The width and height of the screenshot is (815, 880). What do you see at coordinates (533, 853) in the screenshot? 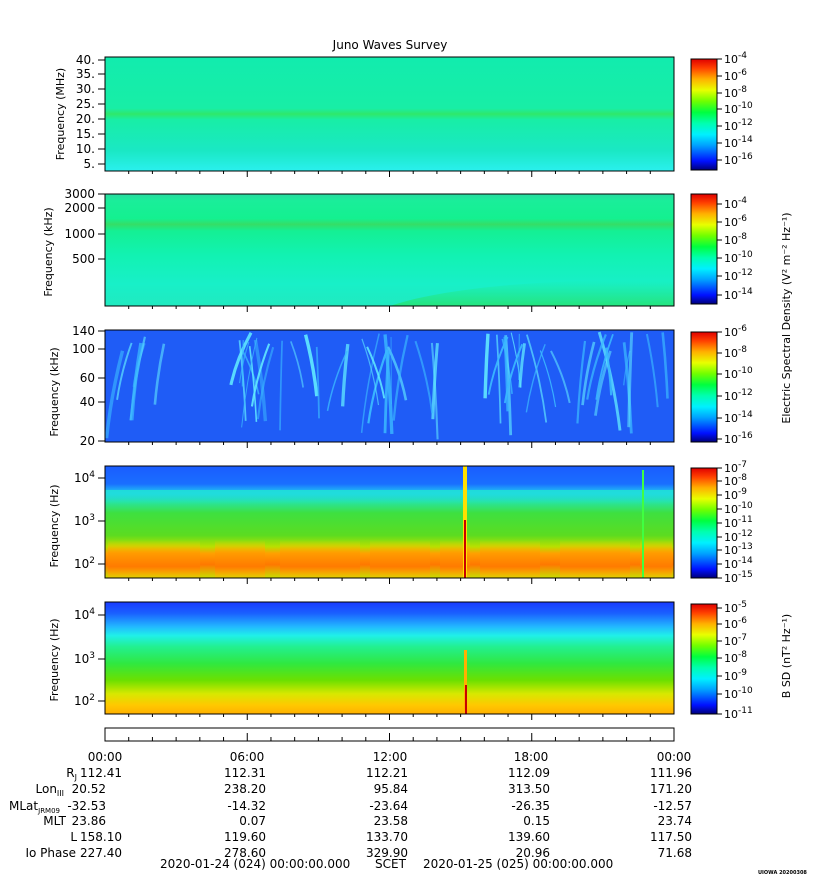
I see `eph-io-3: 20.96` at bounding box center [533, 853].